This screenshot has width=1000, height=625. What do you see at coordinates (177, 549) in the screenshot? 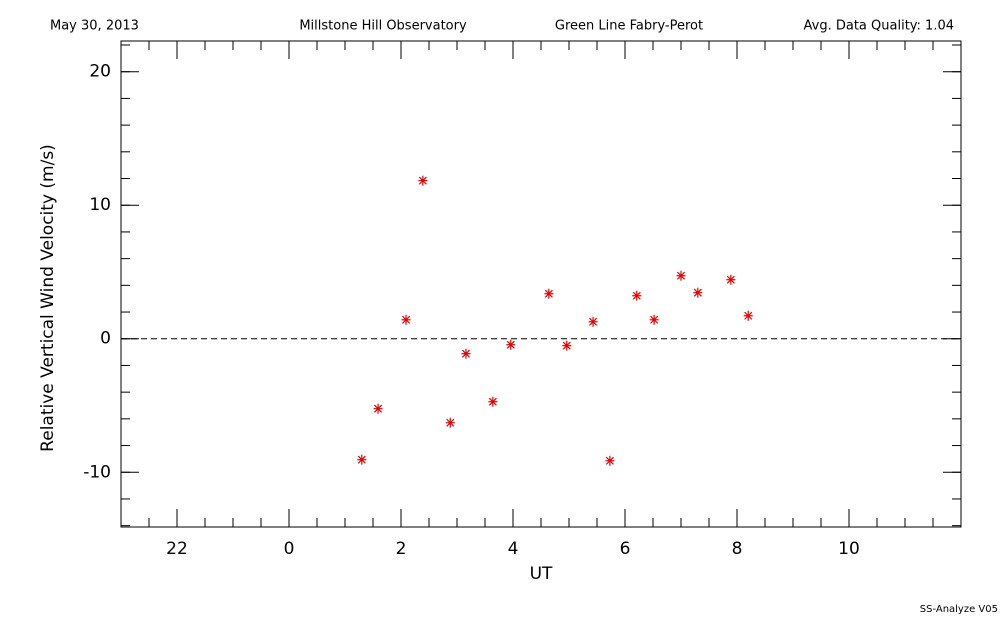
I see `x-tick-label: 22` at bounding box center [177, 549].